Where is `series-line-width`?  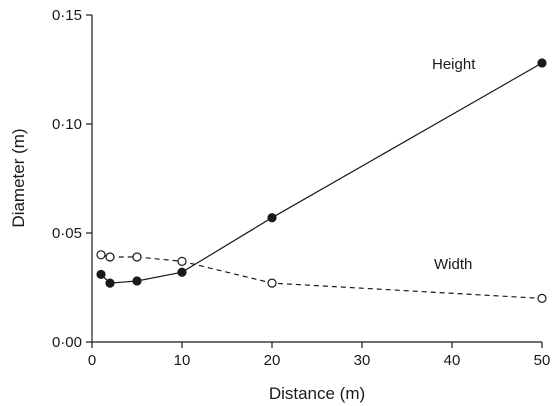
series-line-width is located at coordinates (321, 276).